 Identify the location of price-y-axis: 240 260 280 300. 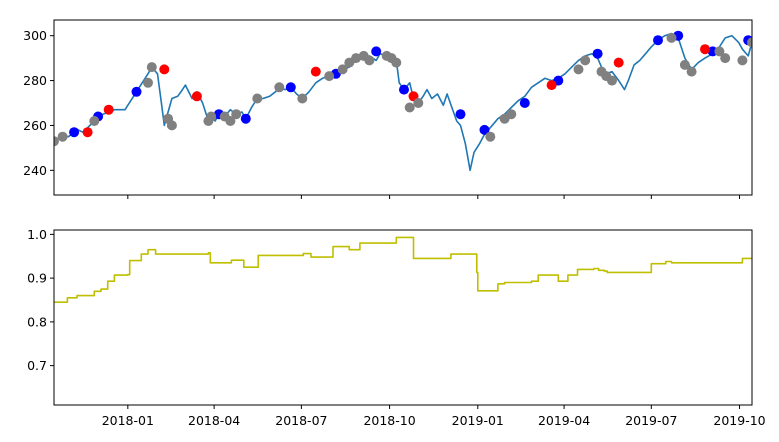
(38, 103).